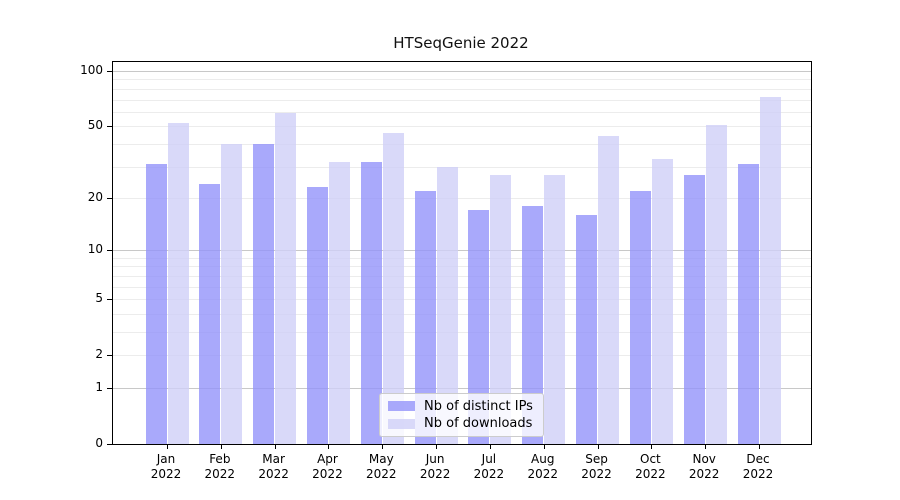 The image size is (900, 500). Describe the element at coordinates (489, 466) in the screenshot. I see `x-tick-label-6: Jul 2022` at that location.